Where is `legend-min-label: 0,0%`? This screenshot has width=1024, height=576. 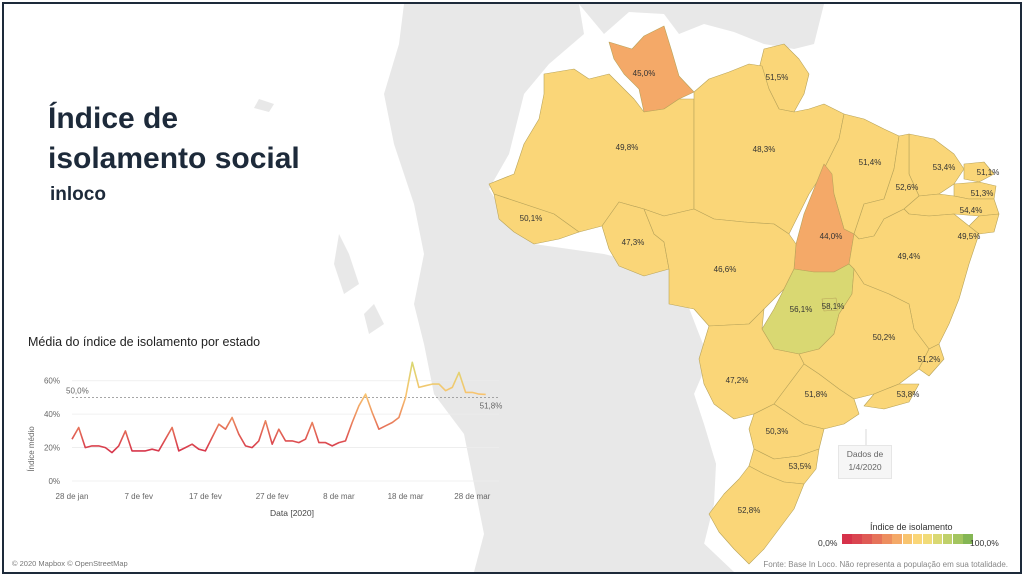 legend-min-label: 0,0% is located at coordinates (828, 543).